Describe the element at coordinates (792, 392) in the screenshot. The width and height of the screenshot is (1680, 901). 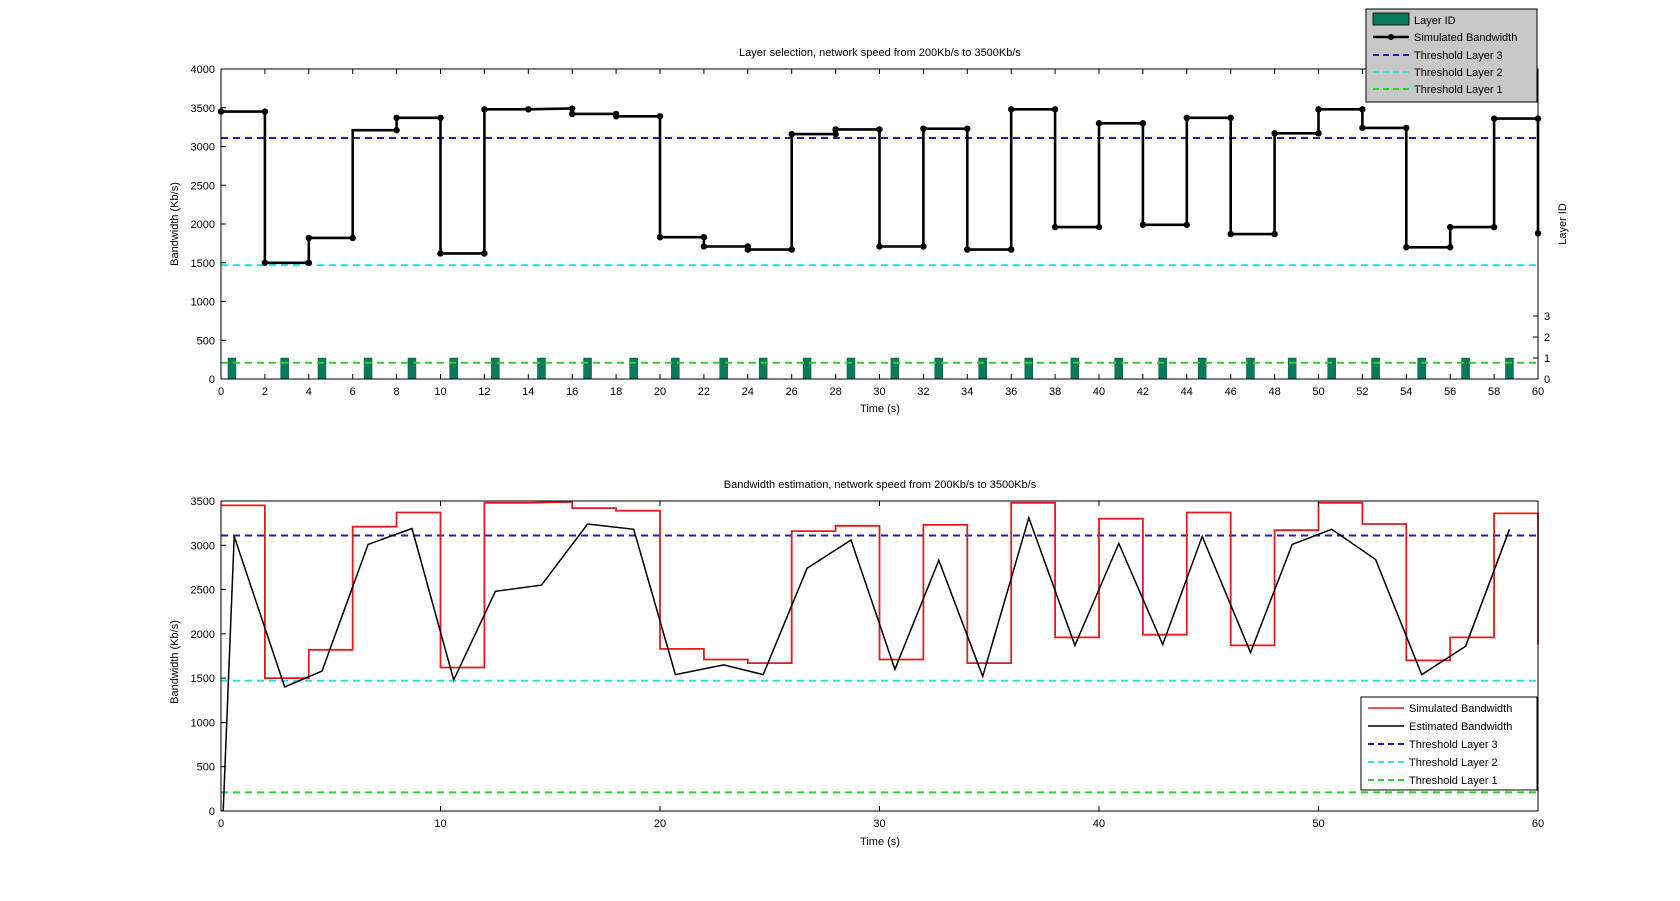
I see `top-x-tick-label: 26` at that location.